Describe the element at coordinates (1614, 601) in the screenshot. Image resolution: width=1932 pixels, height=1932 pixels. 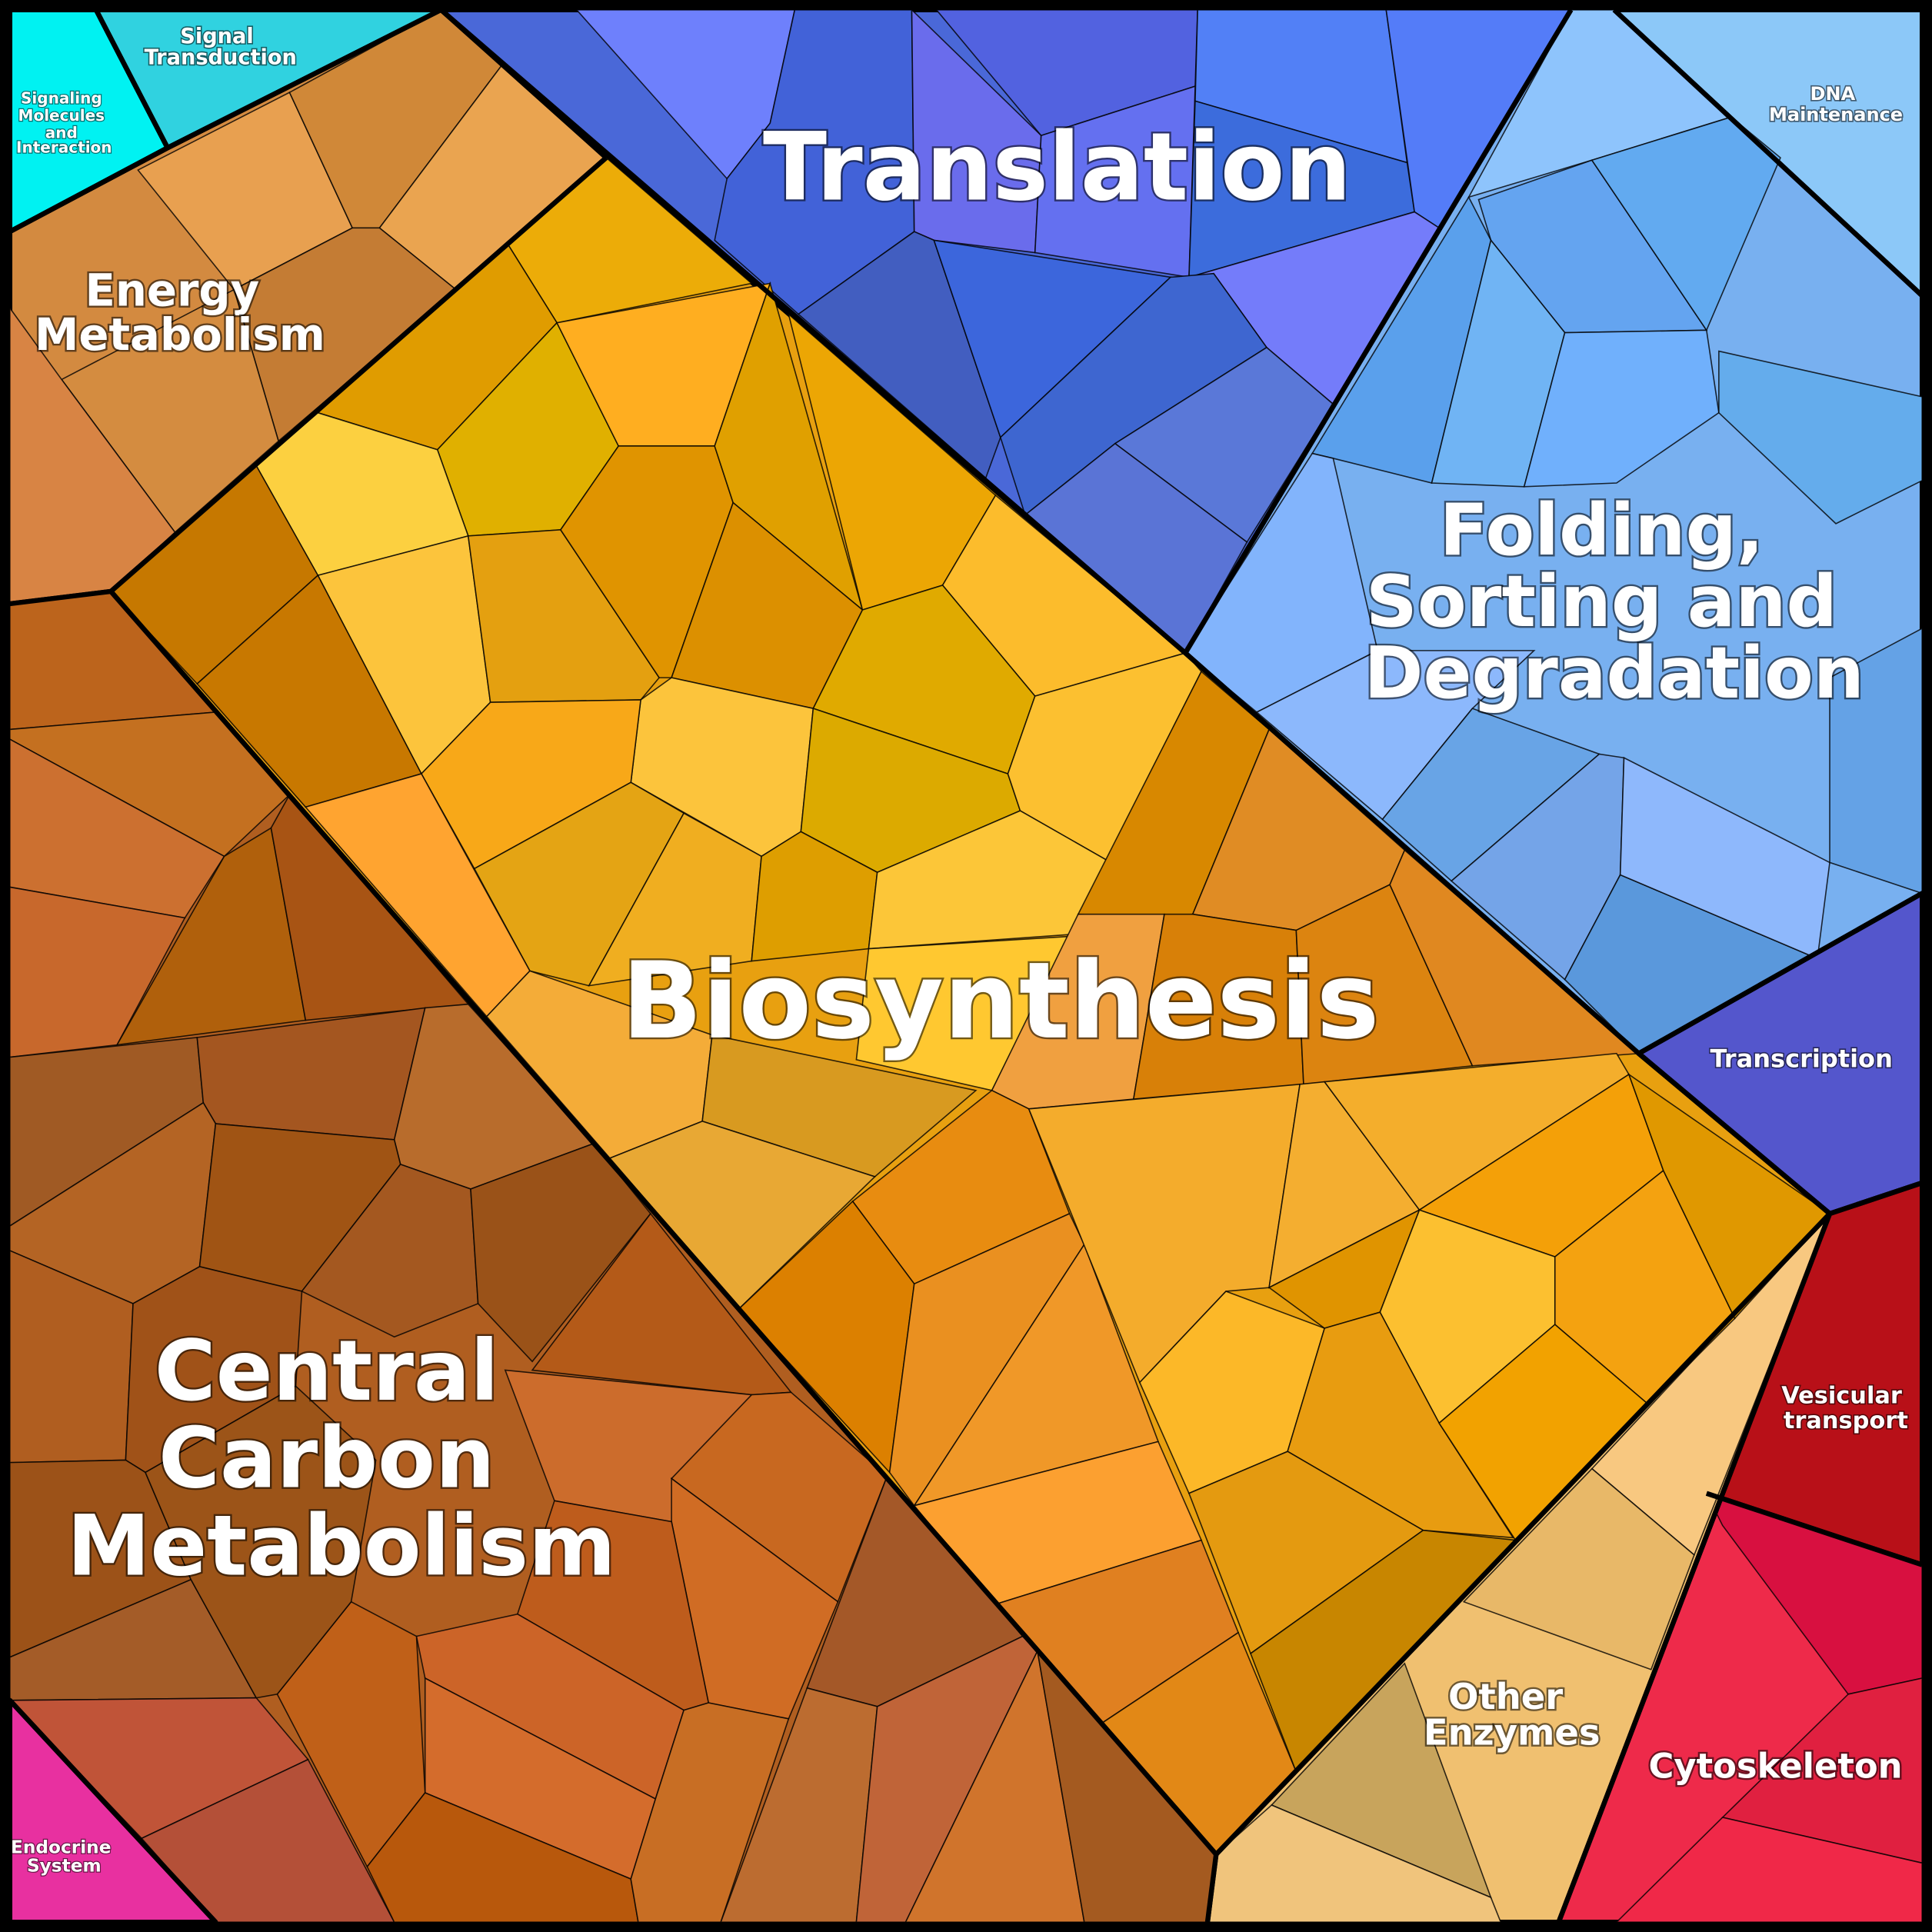
I see `label-folding: Folding, Sorting and Degradation` at that location.